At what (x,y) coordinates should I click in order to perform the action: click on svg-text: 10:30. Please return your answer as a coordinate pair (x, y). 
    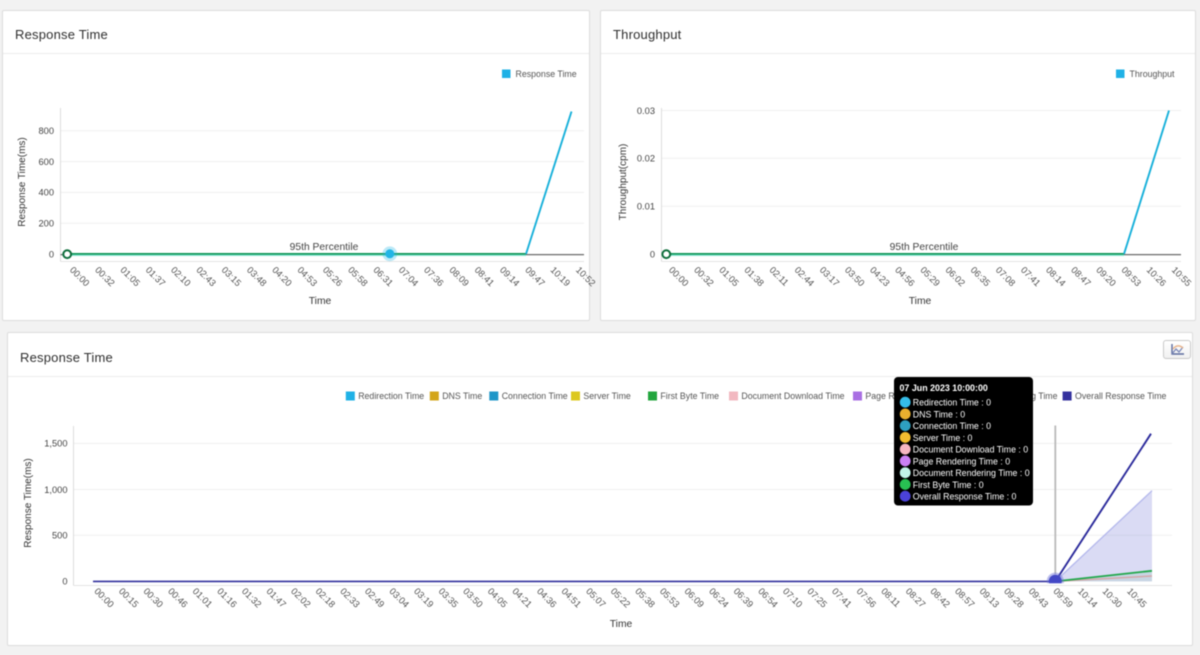
    Looking at the image, I should click on (1112, 598).